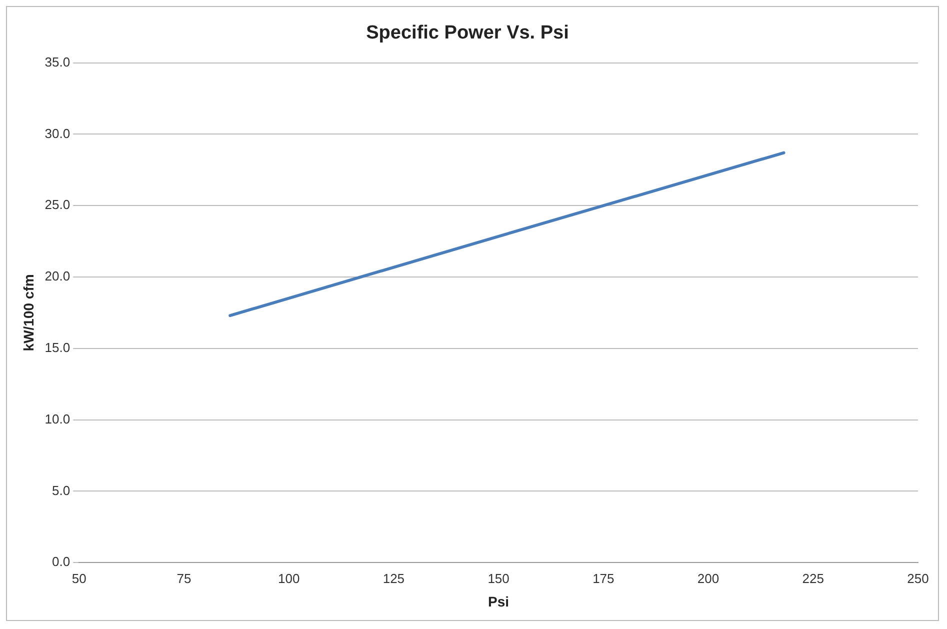 This screenshot has width=947, height=629. I want to click on x-tick-label: 250, so click(918, 578).